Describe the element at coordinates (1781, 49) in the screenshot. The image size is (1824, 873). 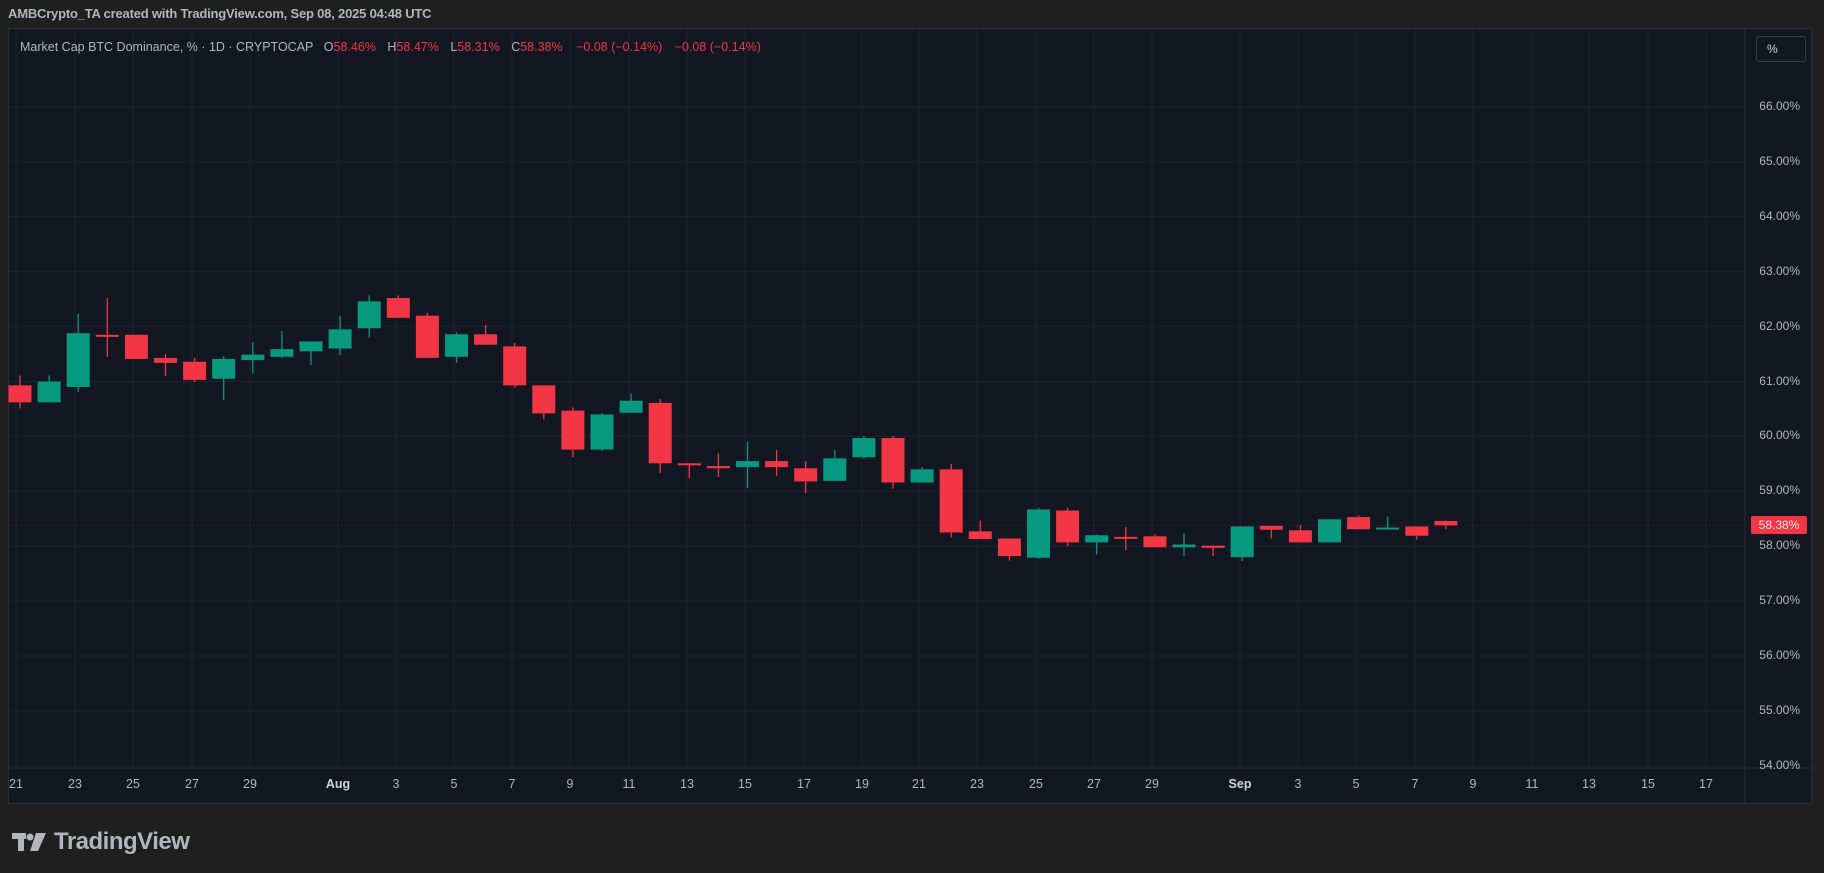
I see `percent-scale-button: %` at that location.